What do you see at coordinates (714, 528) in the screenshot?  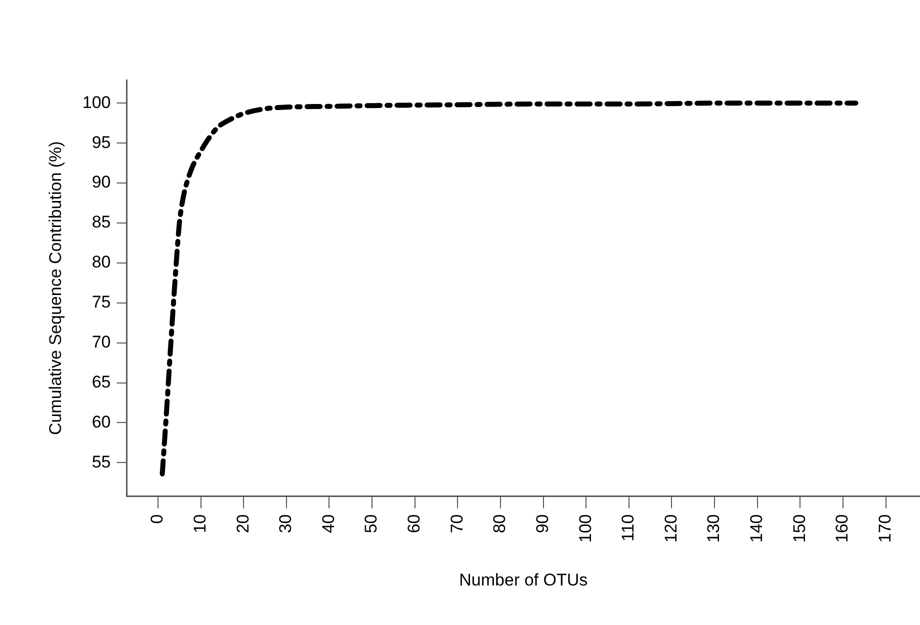 I see `x-tick-label: 130` at bounding box center [714, 528].